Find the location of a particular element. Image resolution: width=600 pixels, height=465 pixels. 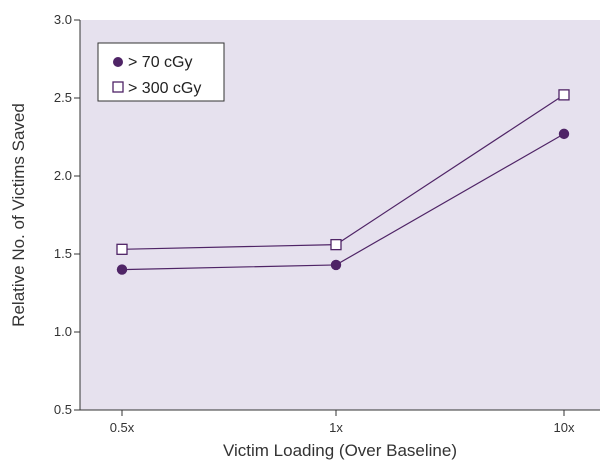

x-tick-label: 1x is located at coordinates (336, 427).